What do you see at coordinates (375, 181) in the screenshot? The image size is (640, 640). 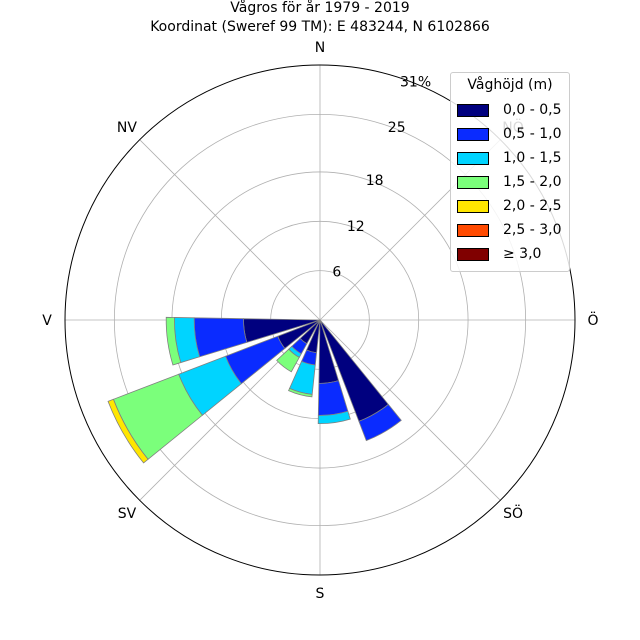 I see `radial-tick-label: 18` at bounding box center [375, 181].